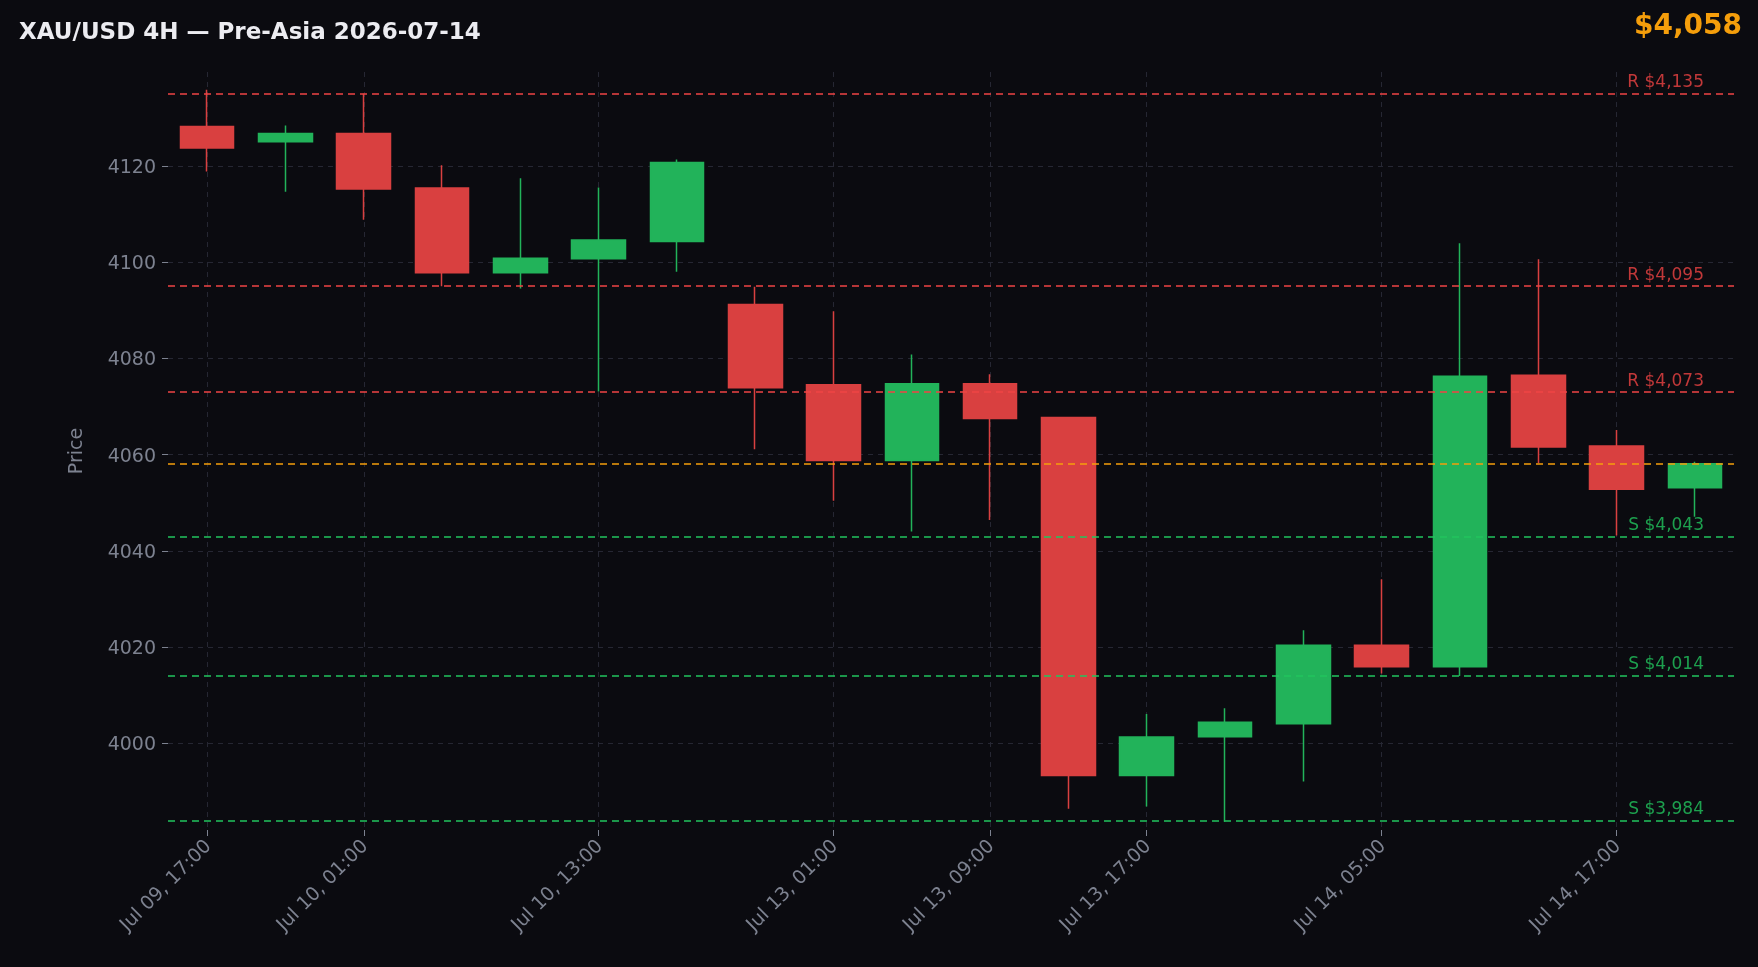  I want to click on ref-line-label: R $4,073, so click(1665, 379).